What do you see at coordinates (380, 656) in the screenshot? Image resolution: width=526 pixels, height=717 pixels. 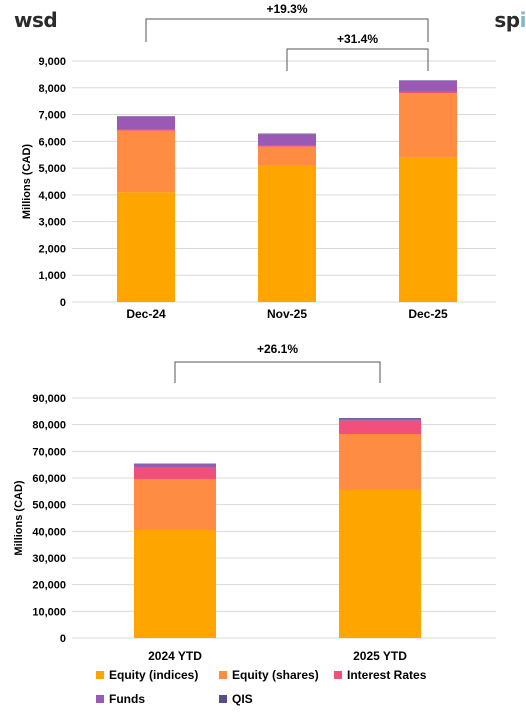 I see `x-category-label: 2025 YTD` at bounding box center [380, 656].